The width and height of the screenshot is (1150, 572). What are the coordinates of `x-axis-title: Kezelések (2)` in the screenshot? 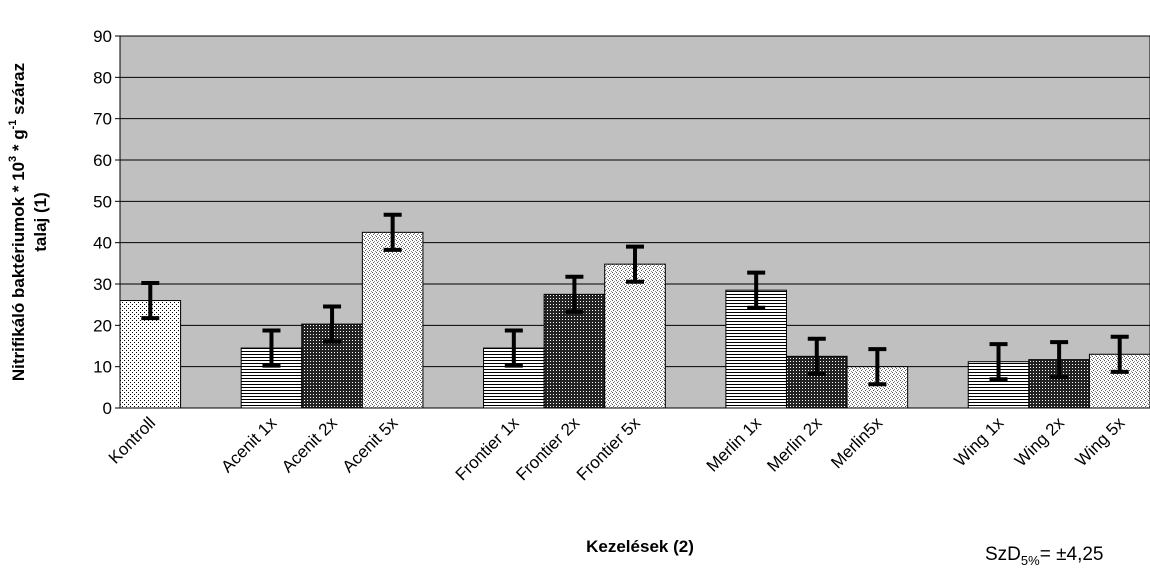 It's located at (640, 546).